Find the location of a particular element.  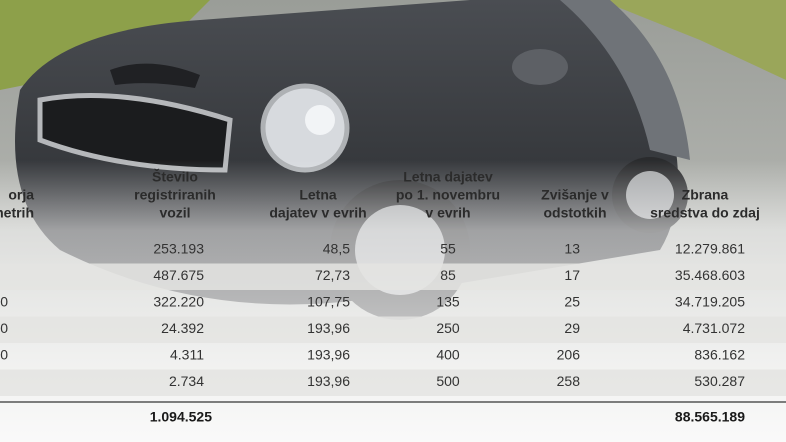

column-header: sredstva do zdaj is located at coordinates (705, 213).